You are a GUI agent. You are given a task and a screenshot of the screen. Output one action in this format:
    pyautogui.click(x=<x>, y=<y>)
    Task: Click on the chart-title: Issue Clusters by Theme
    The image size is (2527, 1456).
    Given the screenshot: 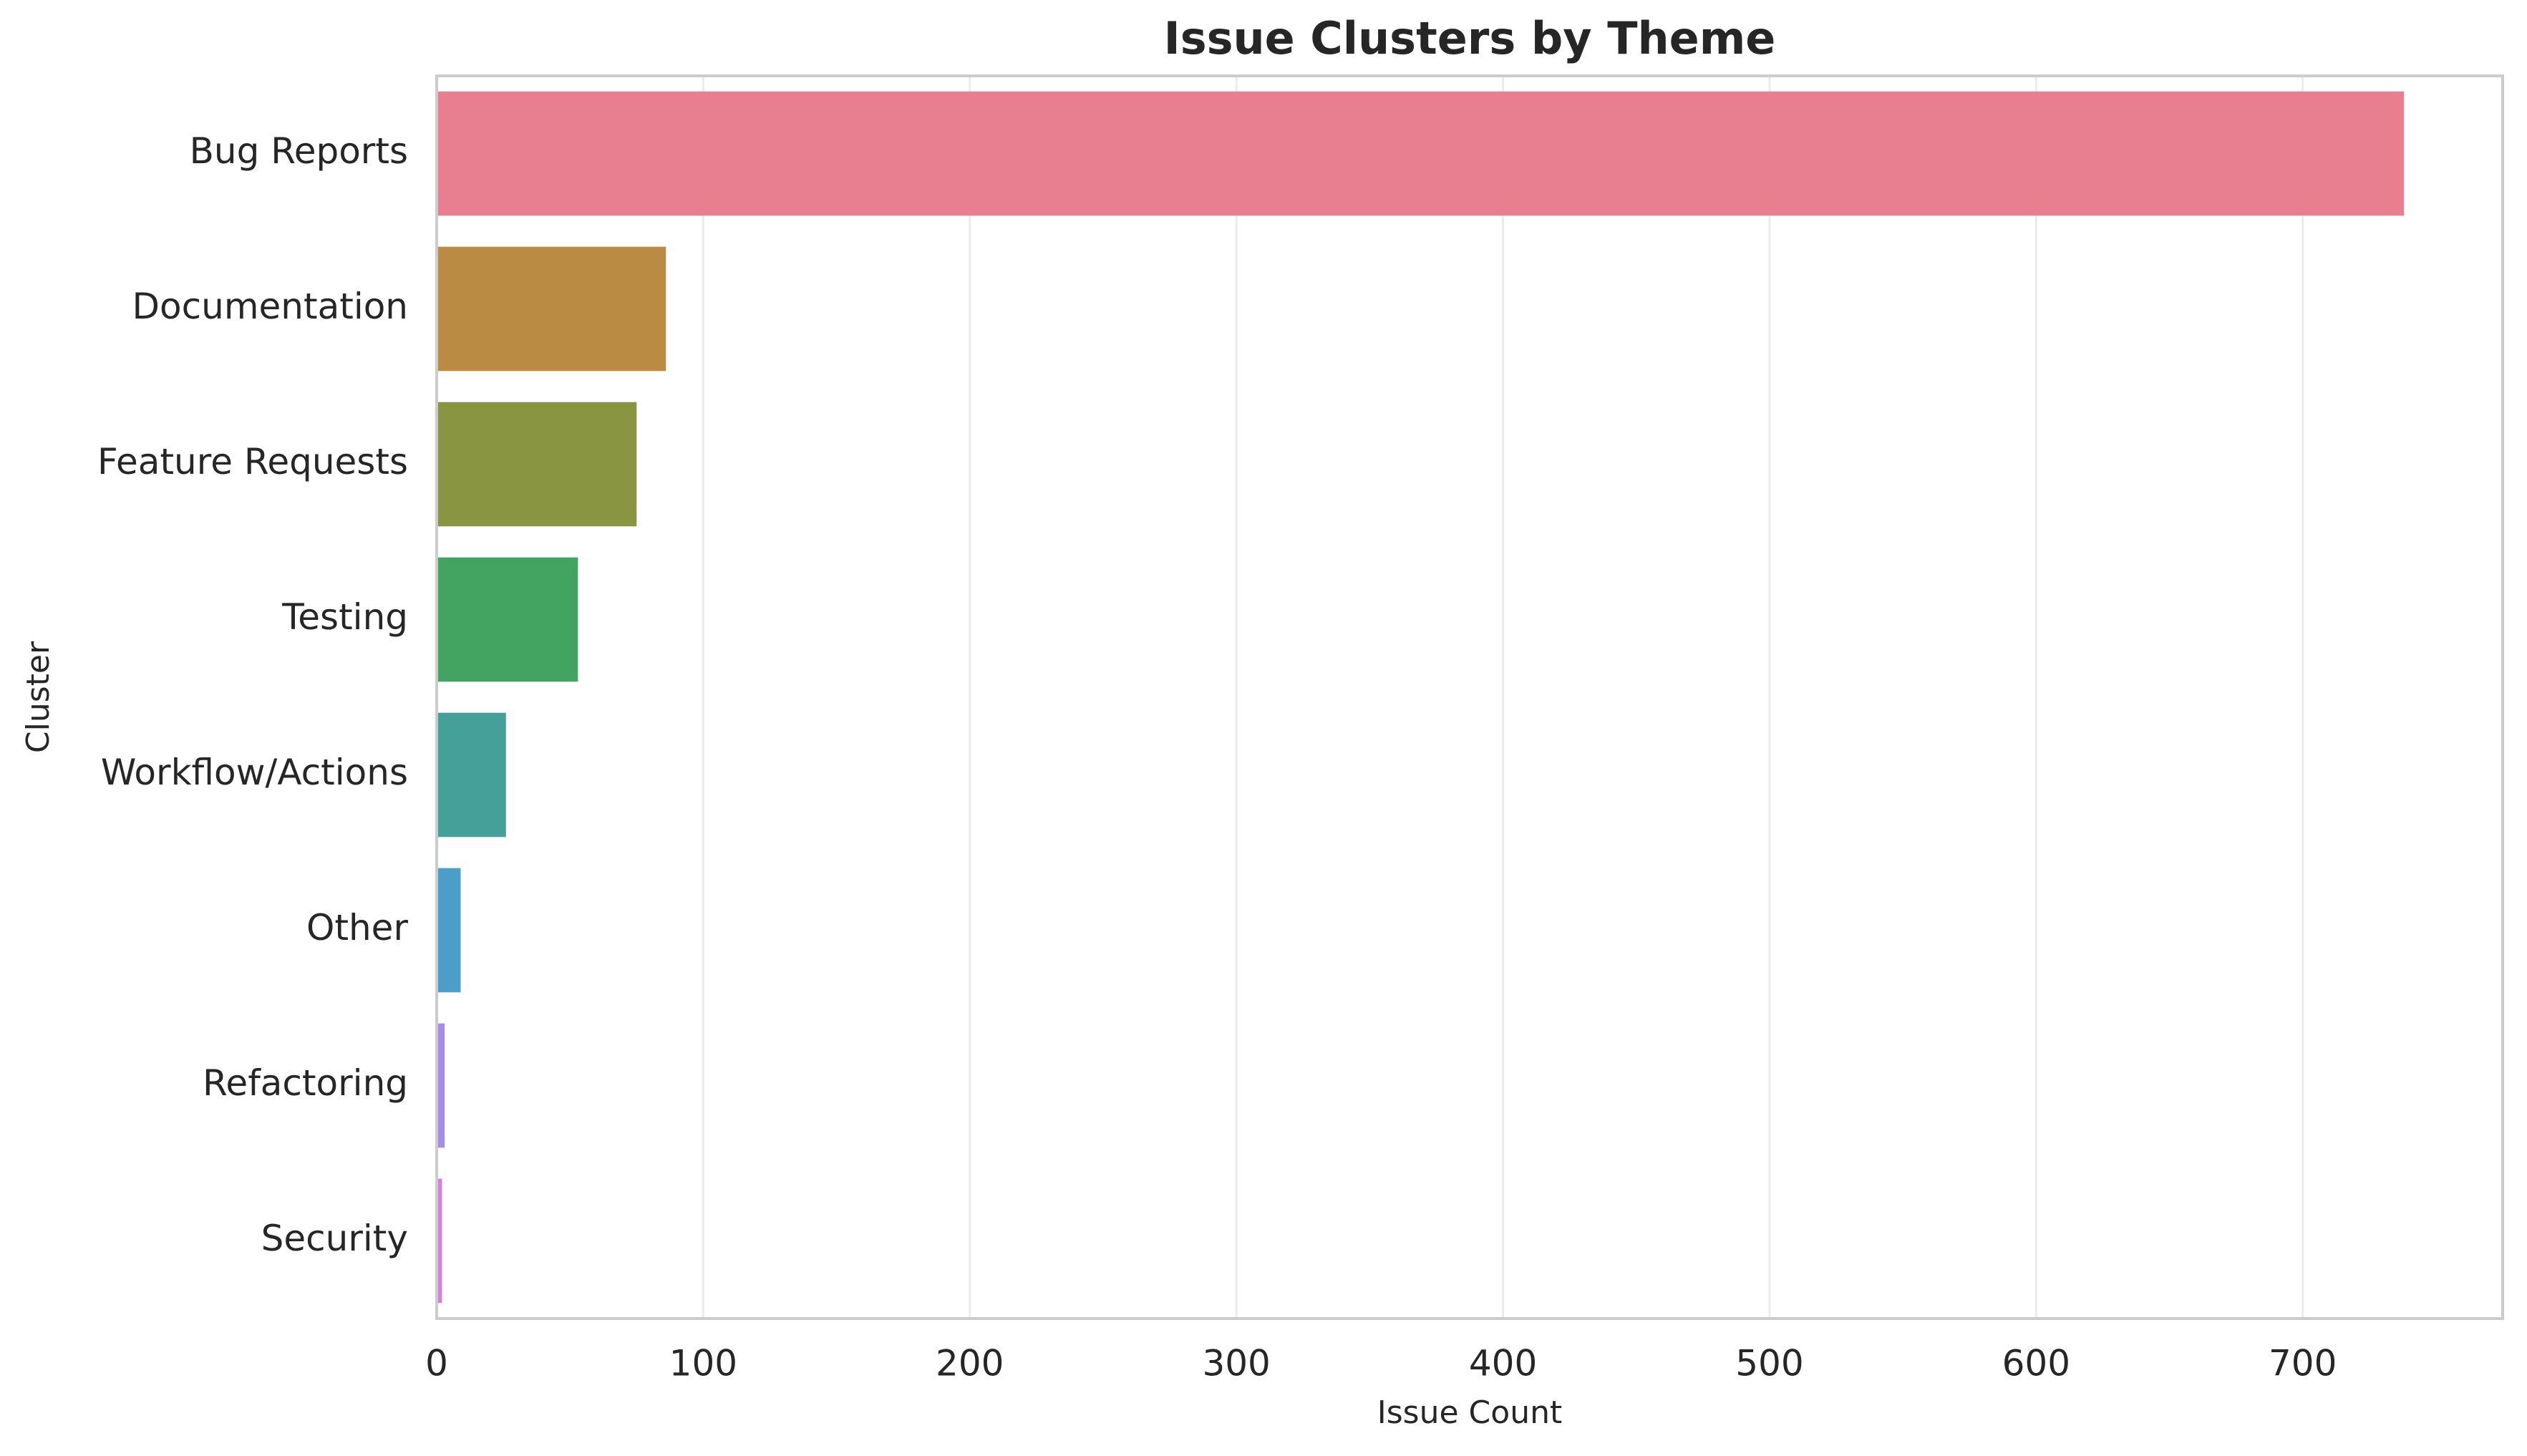 What is the action you would take?
    pyautogui.click(x=1470, y=38)
    